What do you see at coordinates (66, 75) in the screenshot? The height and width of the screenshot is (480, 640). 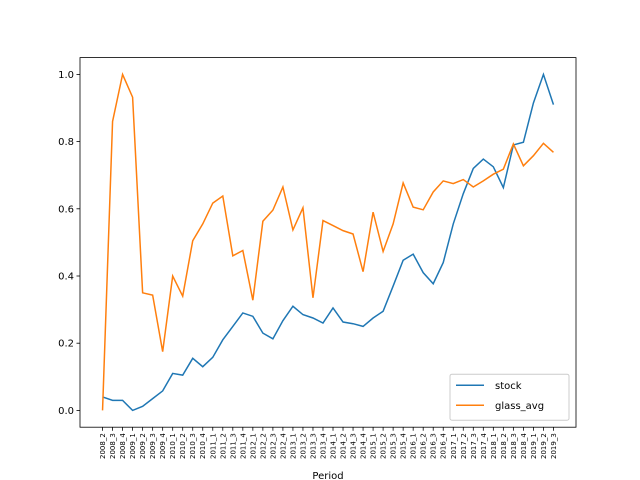 I see `y-tick-label: 1.0` at bounding box center [66, 75].